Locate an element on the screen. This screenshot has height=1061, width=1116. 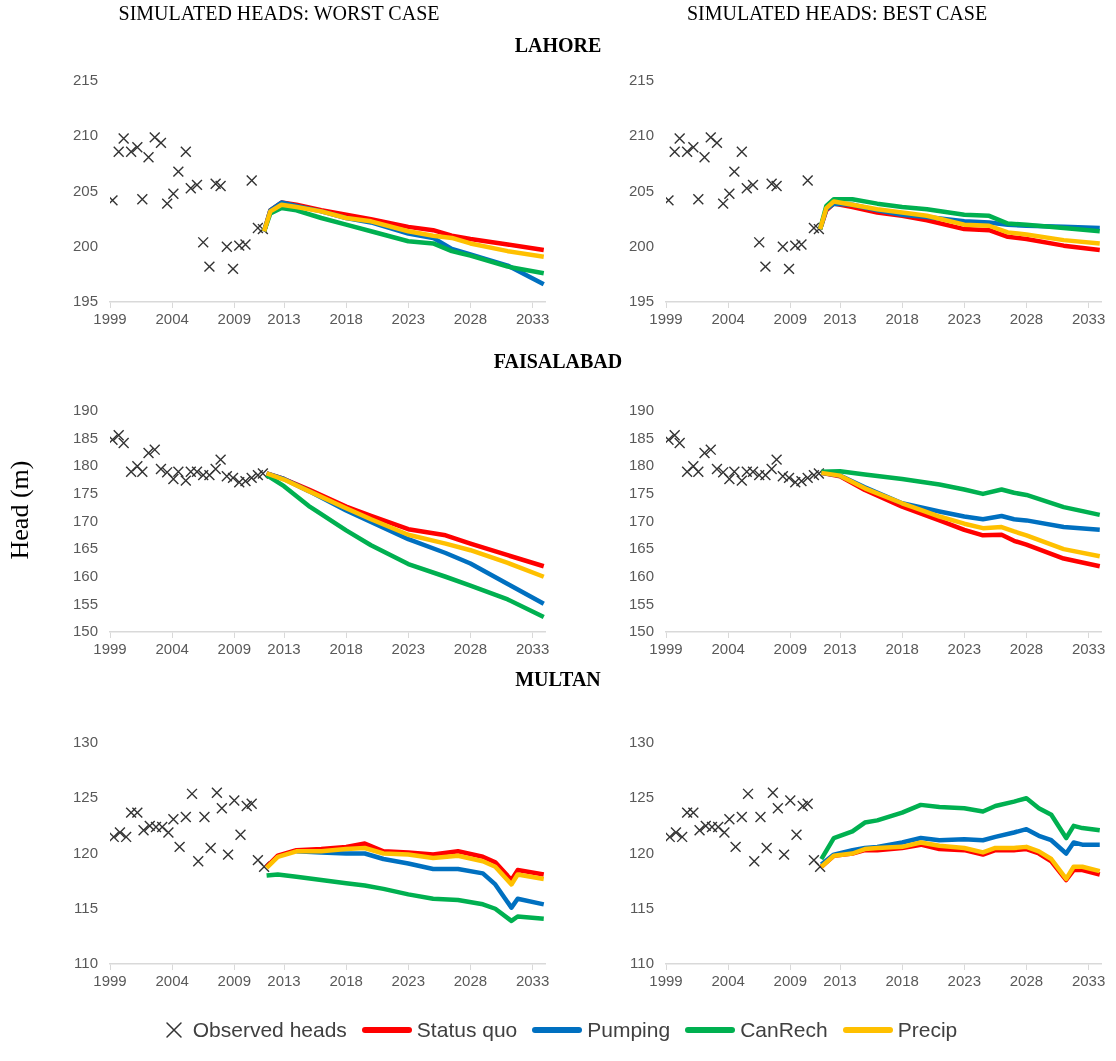
y-tick-label: 120 is located at coordinates (85, 852).